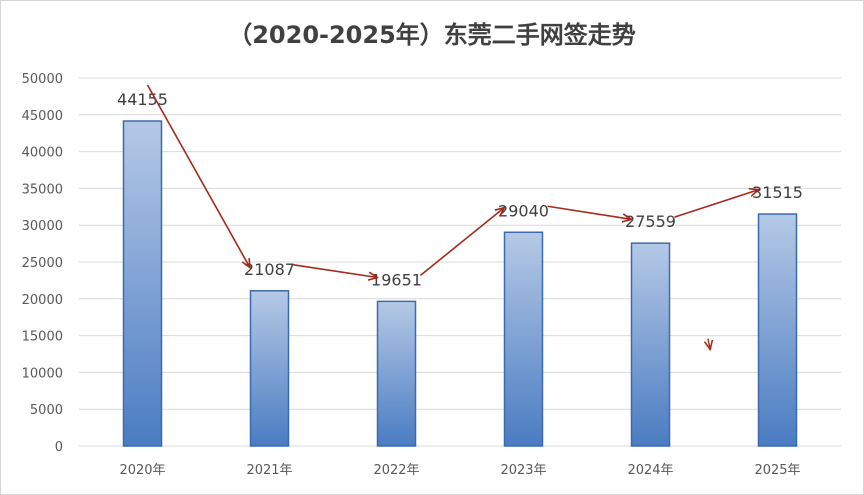 This screenshot has height=495, width=864. Describe the element at coordinates (777, 192) in the screenshot. I see `data-label: 31515` at that location.